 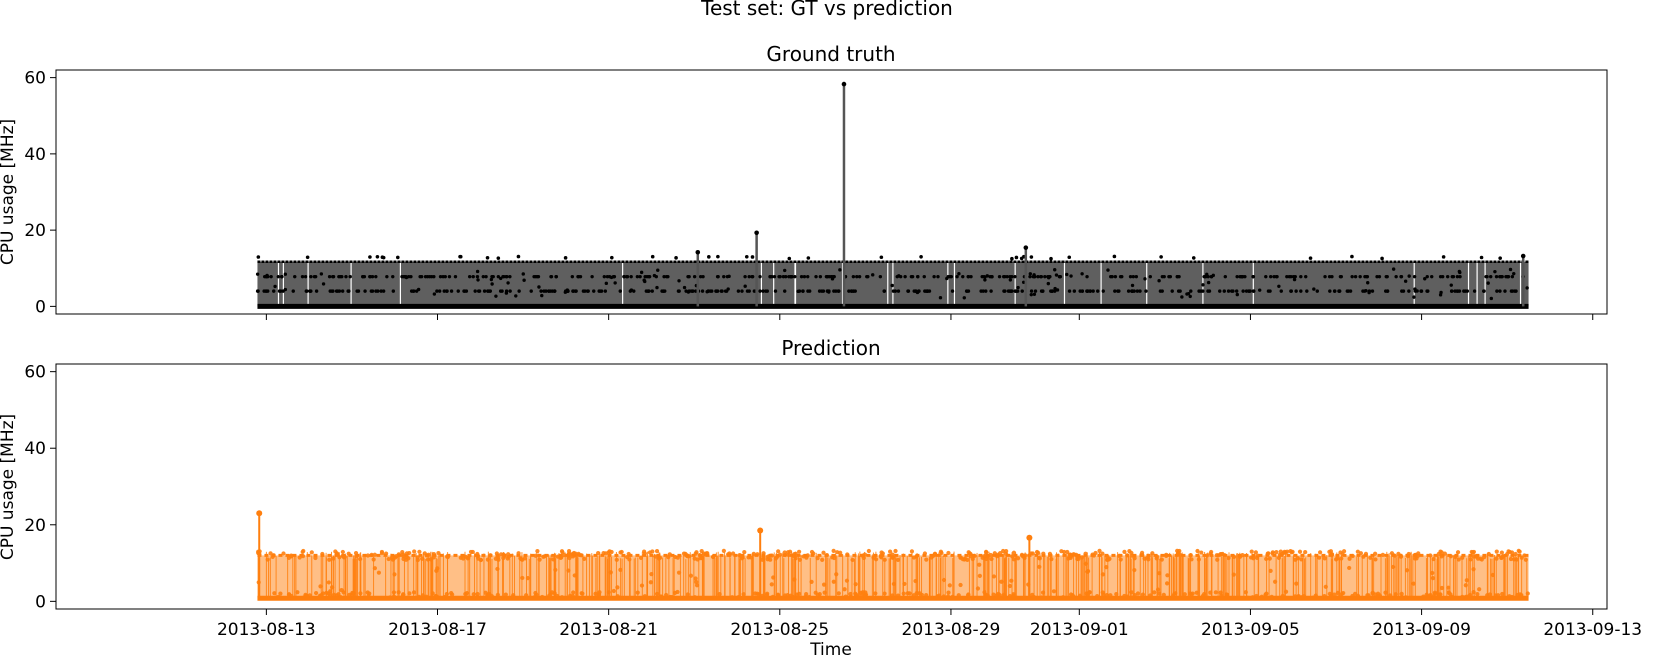 What do you see at coordinates (608, 630) in the screenshot?
I see `x-tick-label: 2013-08-21` at bounding box center [608, 630].